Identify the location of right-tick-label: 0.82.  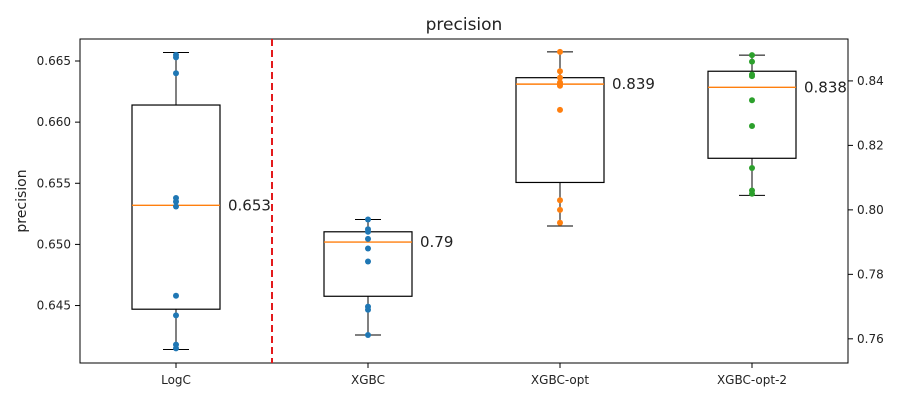
(870, 145).